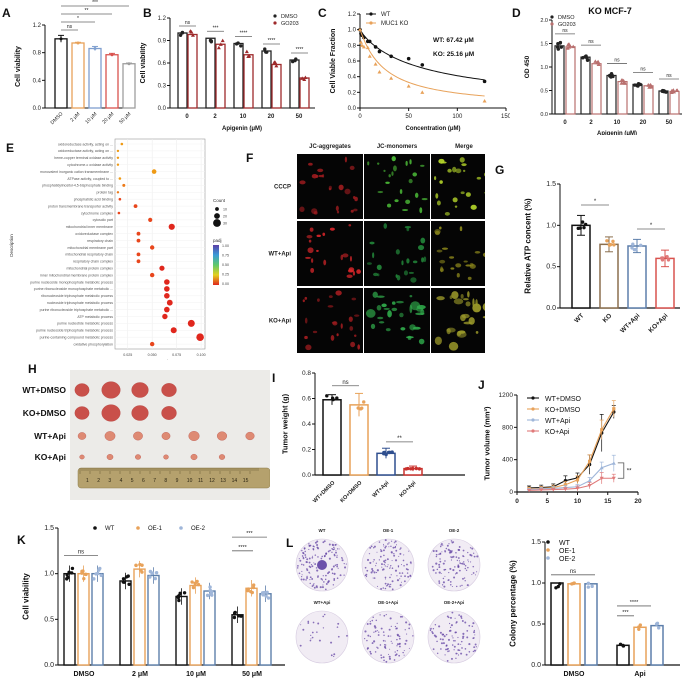 Image resolution: width=685 pixels, height=681 pixels. Describe the element at coordinates (433, 129) in the screenshot. I see `svg-text: Concentration (μM)` at that location.